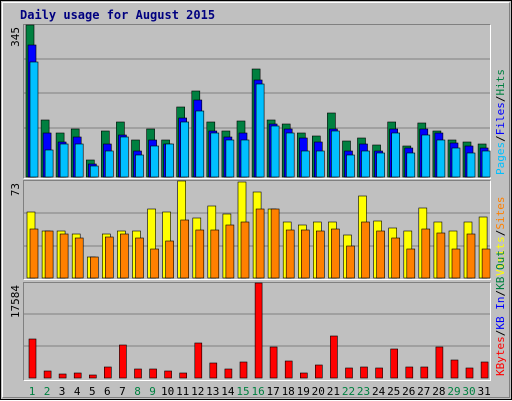 The image size is (512, 401). What do you see at coordinates (318, 391) in the screenshot?
I see `day-label: 20` at bounding box center [318, 391].